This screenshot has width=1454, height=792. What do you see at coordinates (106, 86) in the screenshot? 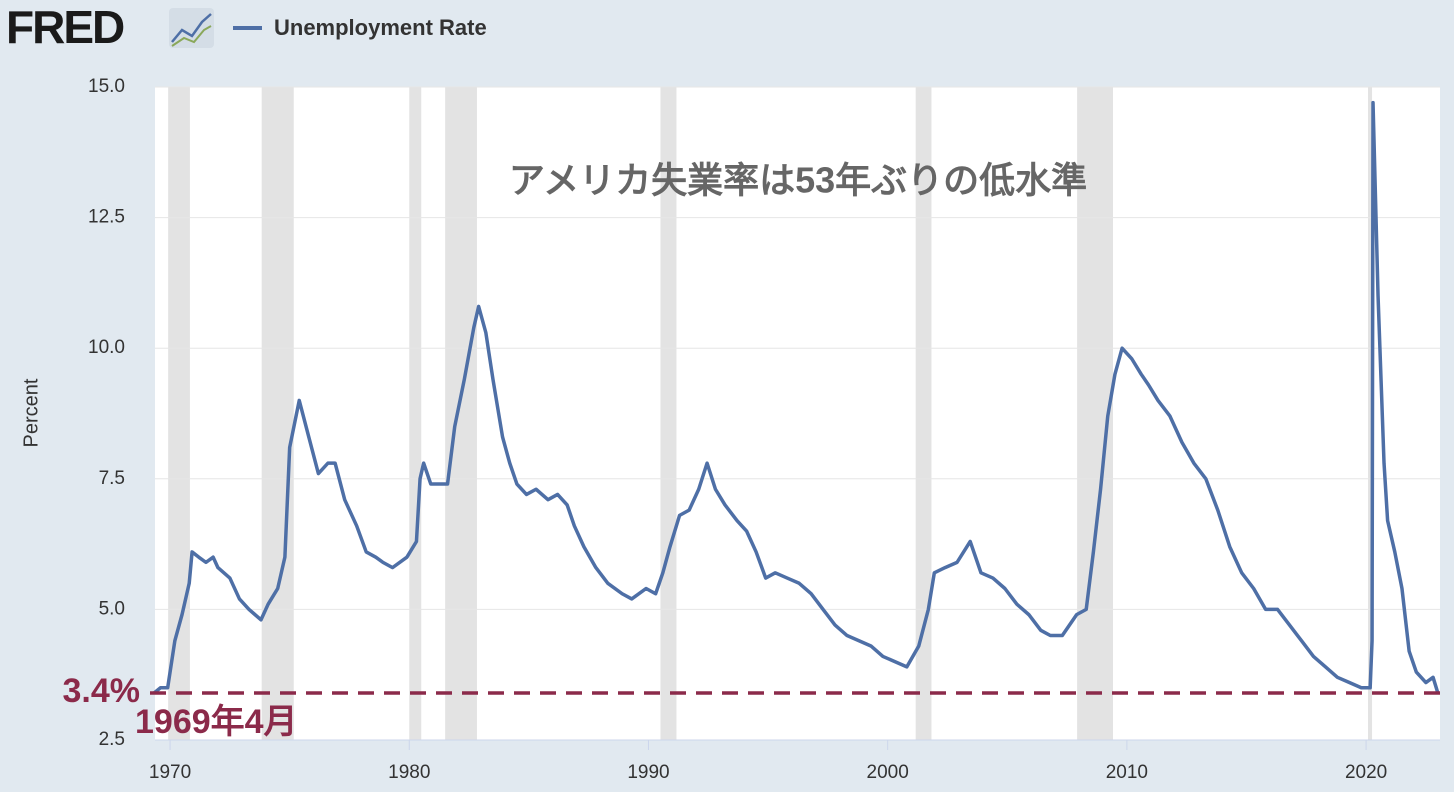
I see `y-tick-label: 15.0` at bounding box center [106, 86].